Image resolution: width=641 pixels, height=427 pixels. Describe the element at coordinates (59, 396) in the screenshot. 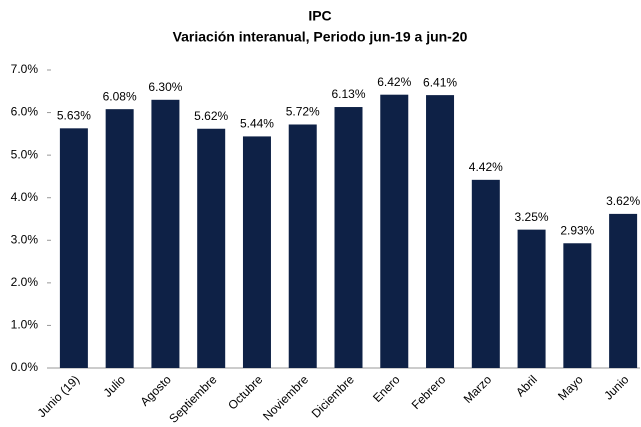

I see `x-tick-label: Junio (19)` at that location.